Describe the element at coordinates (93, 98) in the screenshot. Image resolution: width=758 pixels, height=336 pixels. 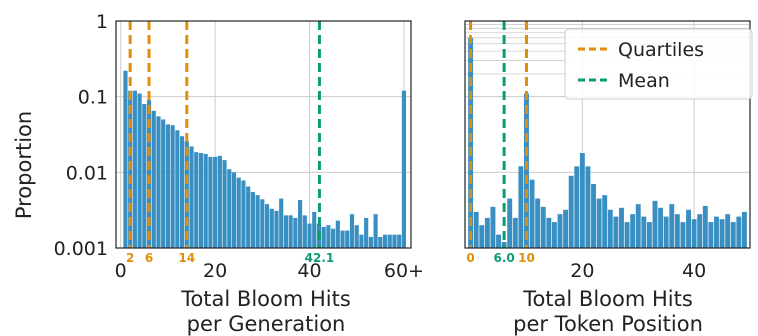
I see `left-ytick-label: 0.1` at that location.